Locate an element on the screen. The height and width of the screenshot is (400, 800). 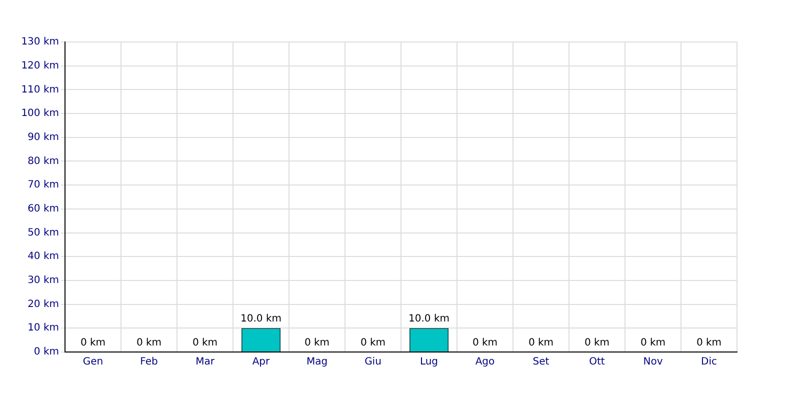
x-tick-label: Ott is located at coordinates (597, 362).